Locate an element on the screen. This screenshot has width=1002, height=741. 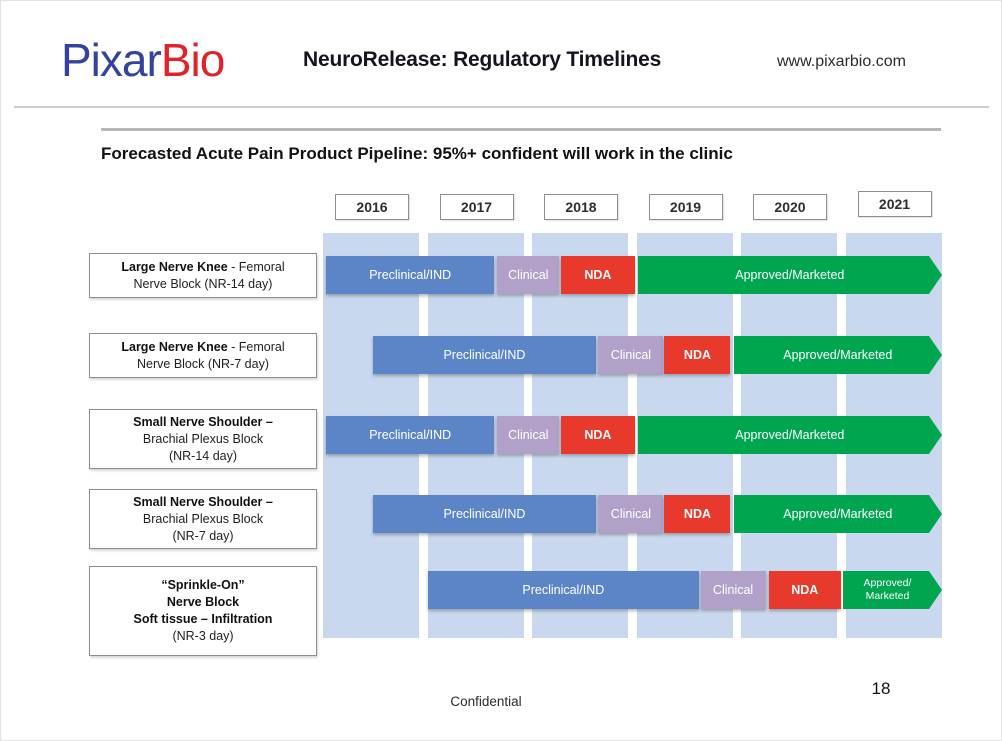
header-divider-line is located at coordinates (501, 107).